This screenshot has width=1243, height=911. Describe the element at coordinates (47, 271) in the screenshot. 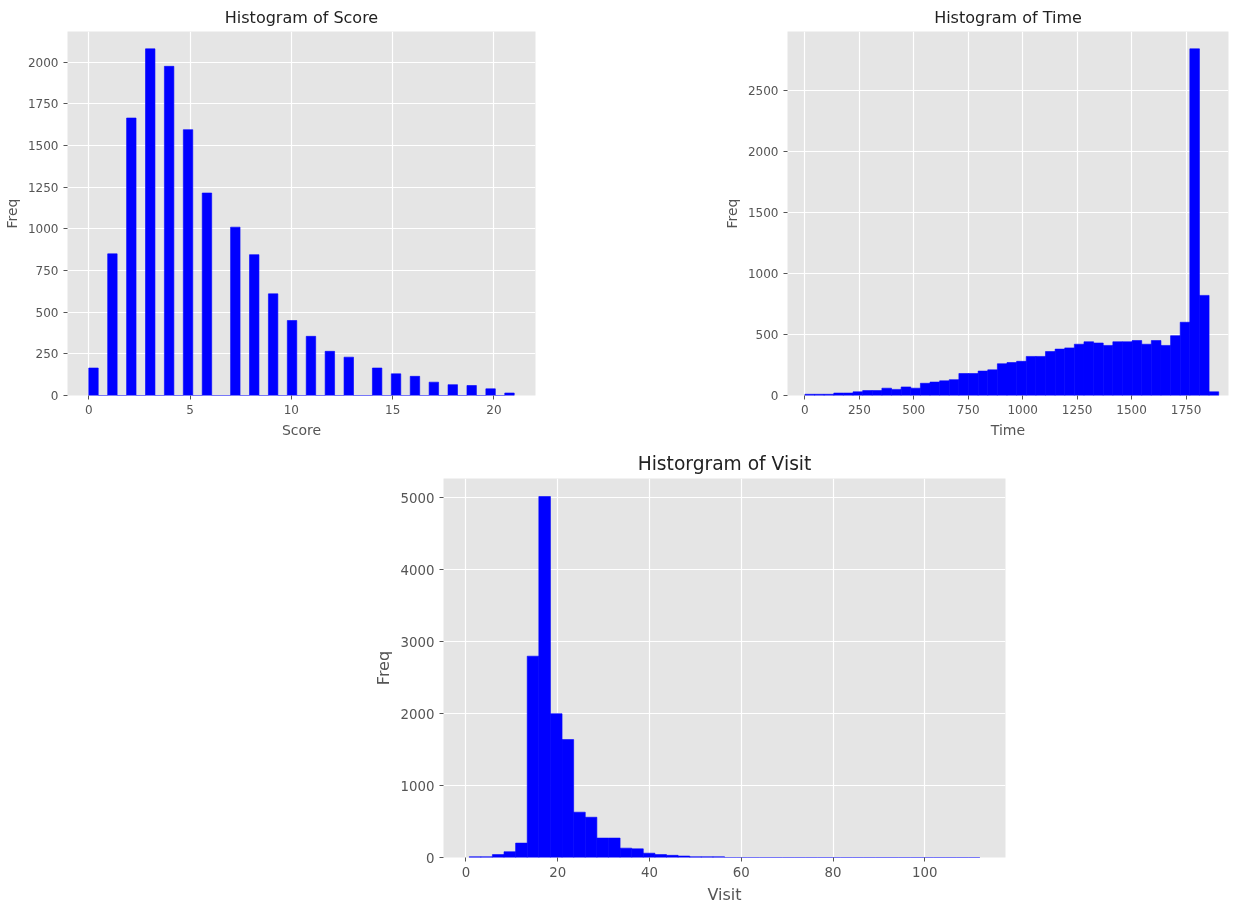

I see `y-tick-label: 750` at that location.